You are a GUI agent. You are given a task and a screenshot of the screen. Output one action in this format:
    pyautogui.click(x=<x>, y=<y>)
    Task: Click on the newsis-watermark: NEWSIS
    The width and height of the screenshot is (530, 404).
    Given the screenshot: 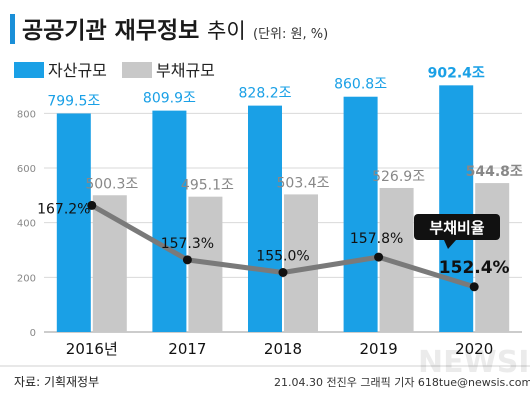 What is the action you would take?
    pyautogui.click(x=474, y=362)
    